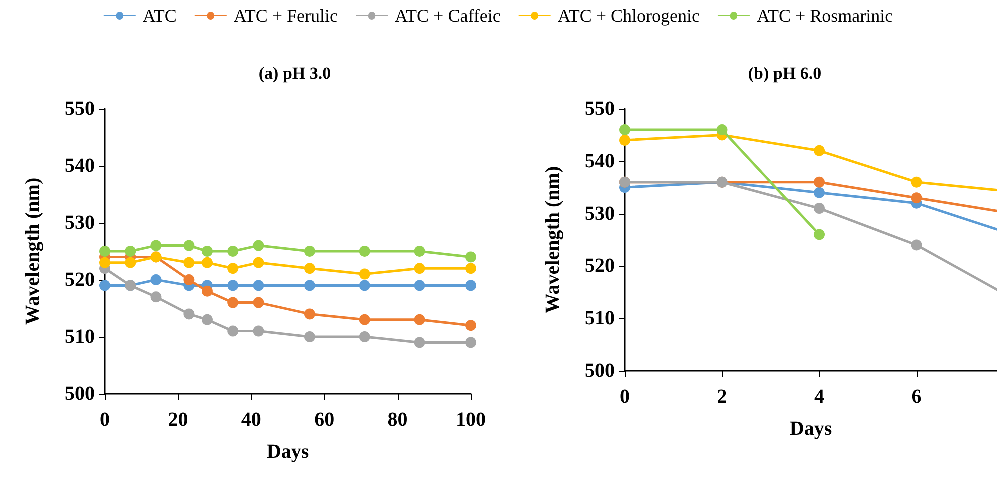  Describe the element at coordinates (722, 397) in the screenshot. I see `x-tick-label: 2` at that location.